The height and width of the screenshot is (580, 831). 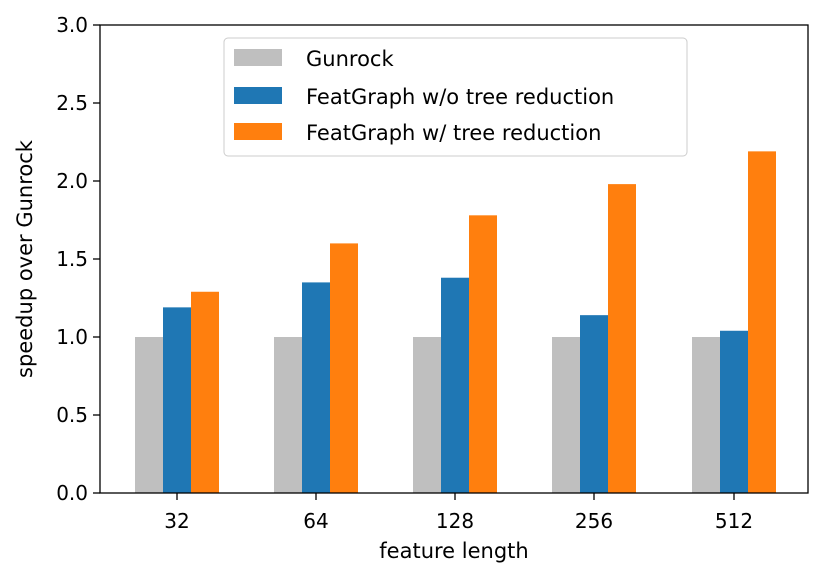 I want to click on y-tick-label: 1.5, so click(x=72, y=259).